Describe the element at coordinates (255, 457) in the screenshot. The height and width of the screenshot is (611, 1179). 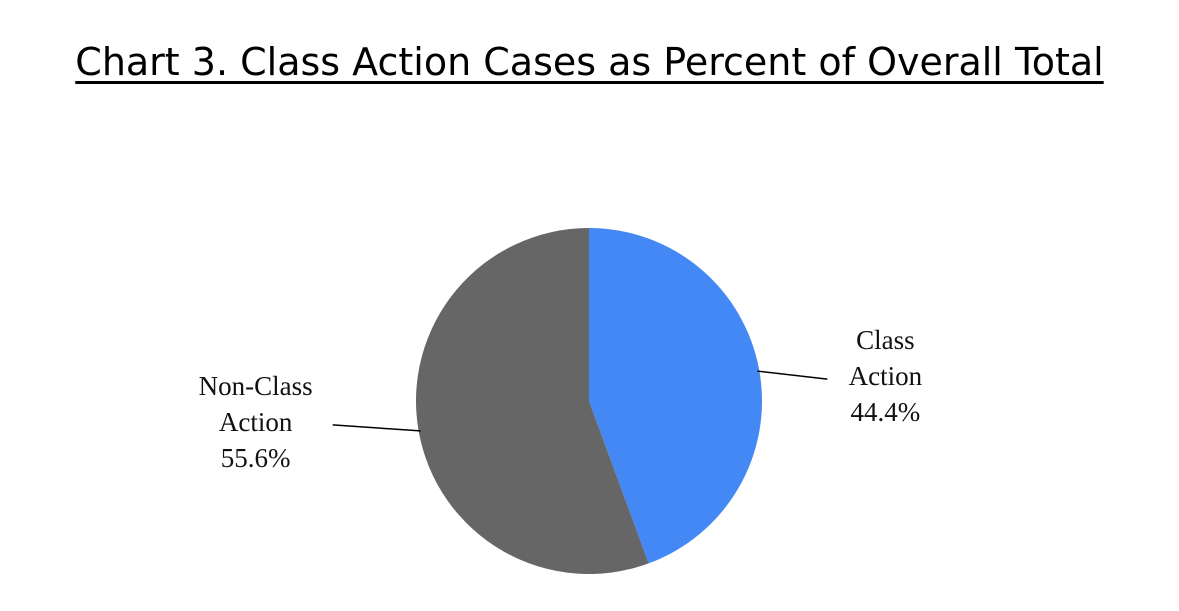
I see `slice-value-label: 55.6%` at that location.